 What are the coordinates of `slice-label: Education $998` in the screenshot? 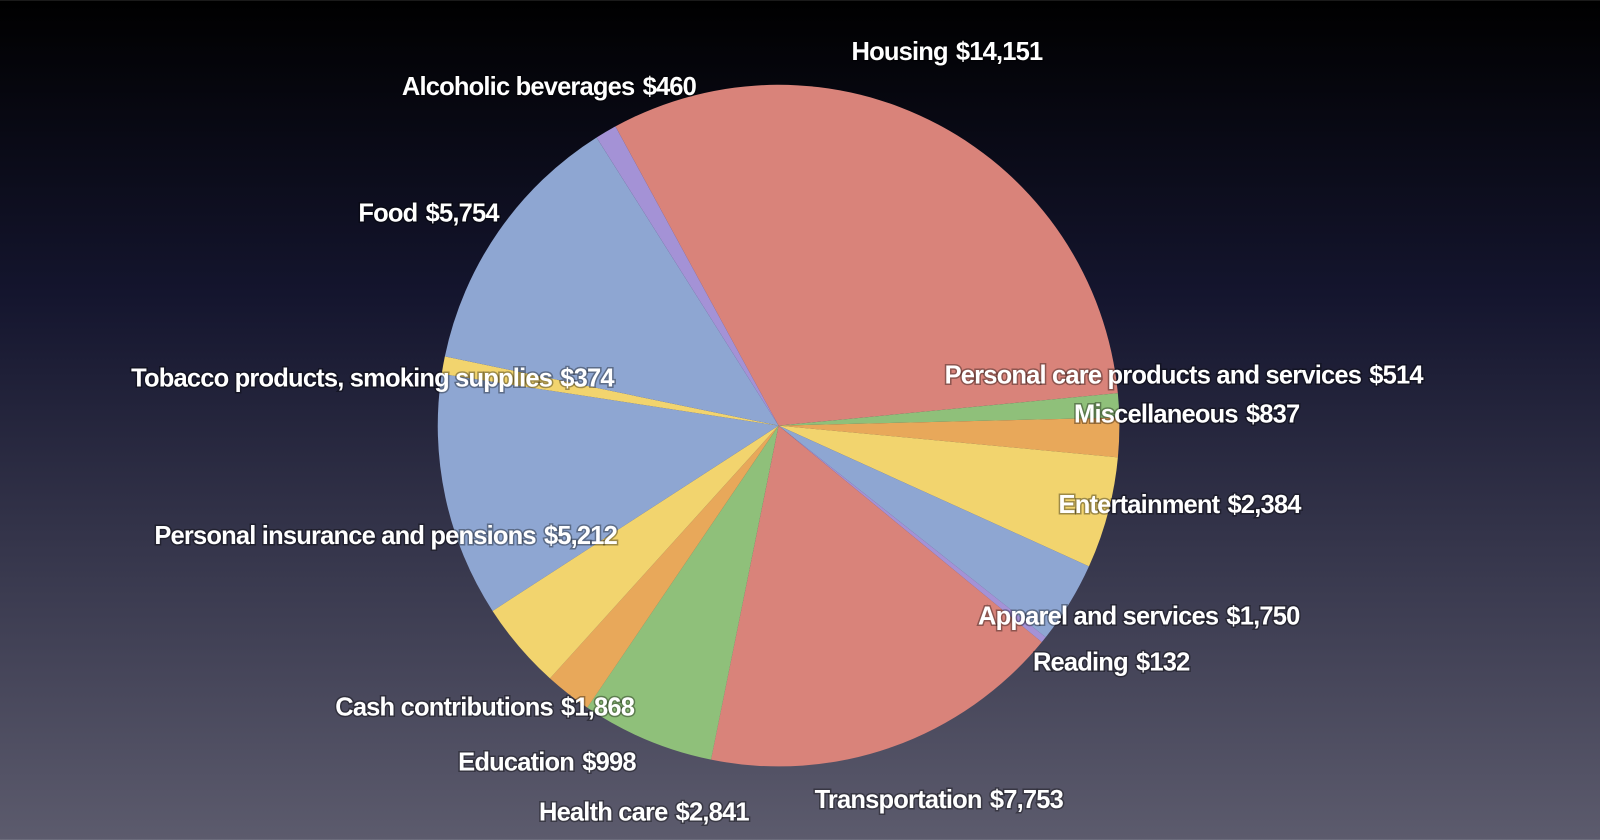 It's located at (547, 762).